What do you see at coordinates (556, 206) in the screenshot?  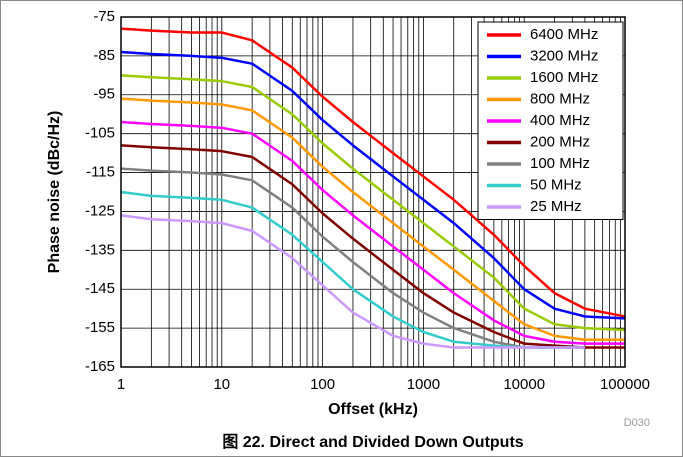 I see `legend-label: 25 MHz` at bounding box center [556, 206].